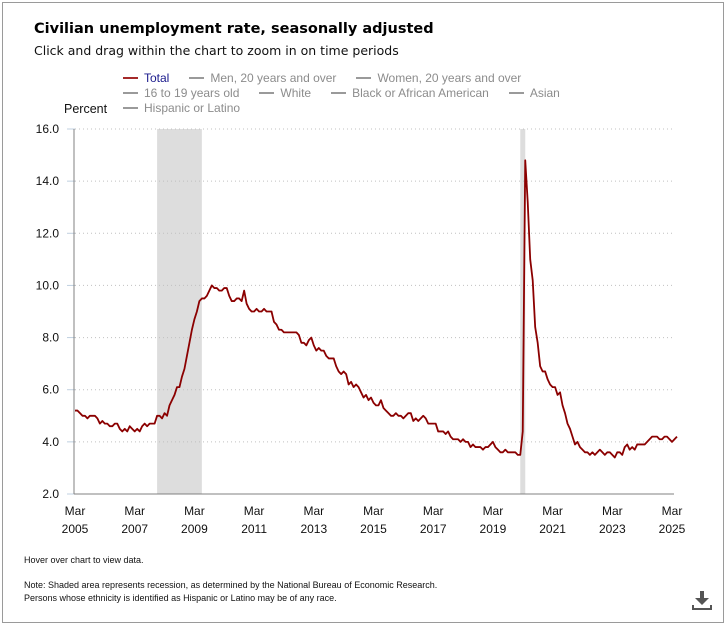 The width and height of the screenshot is (728, 628). I want to click on legend-item-men-20-over: Men, 20 years and over, so click(262, 78).